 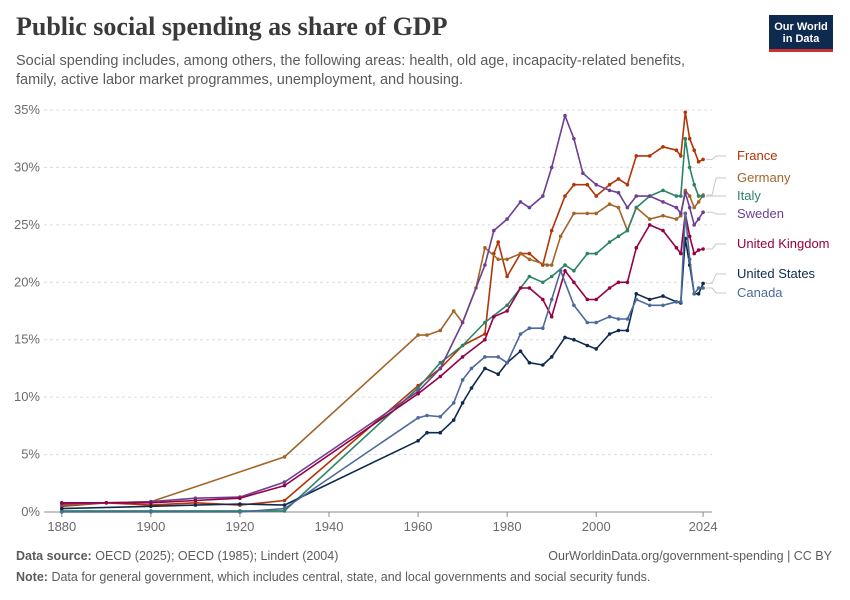 What do you see at coordinates (239, 526) in the screenshot?
I see `x-tick-label: 1920` at bounding box center [239, 526].